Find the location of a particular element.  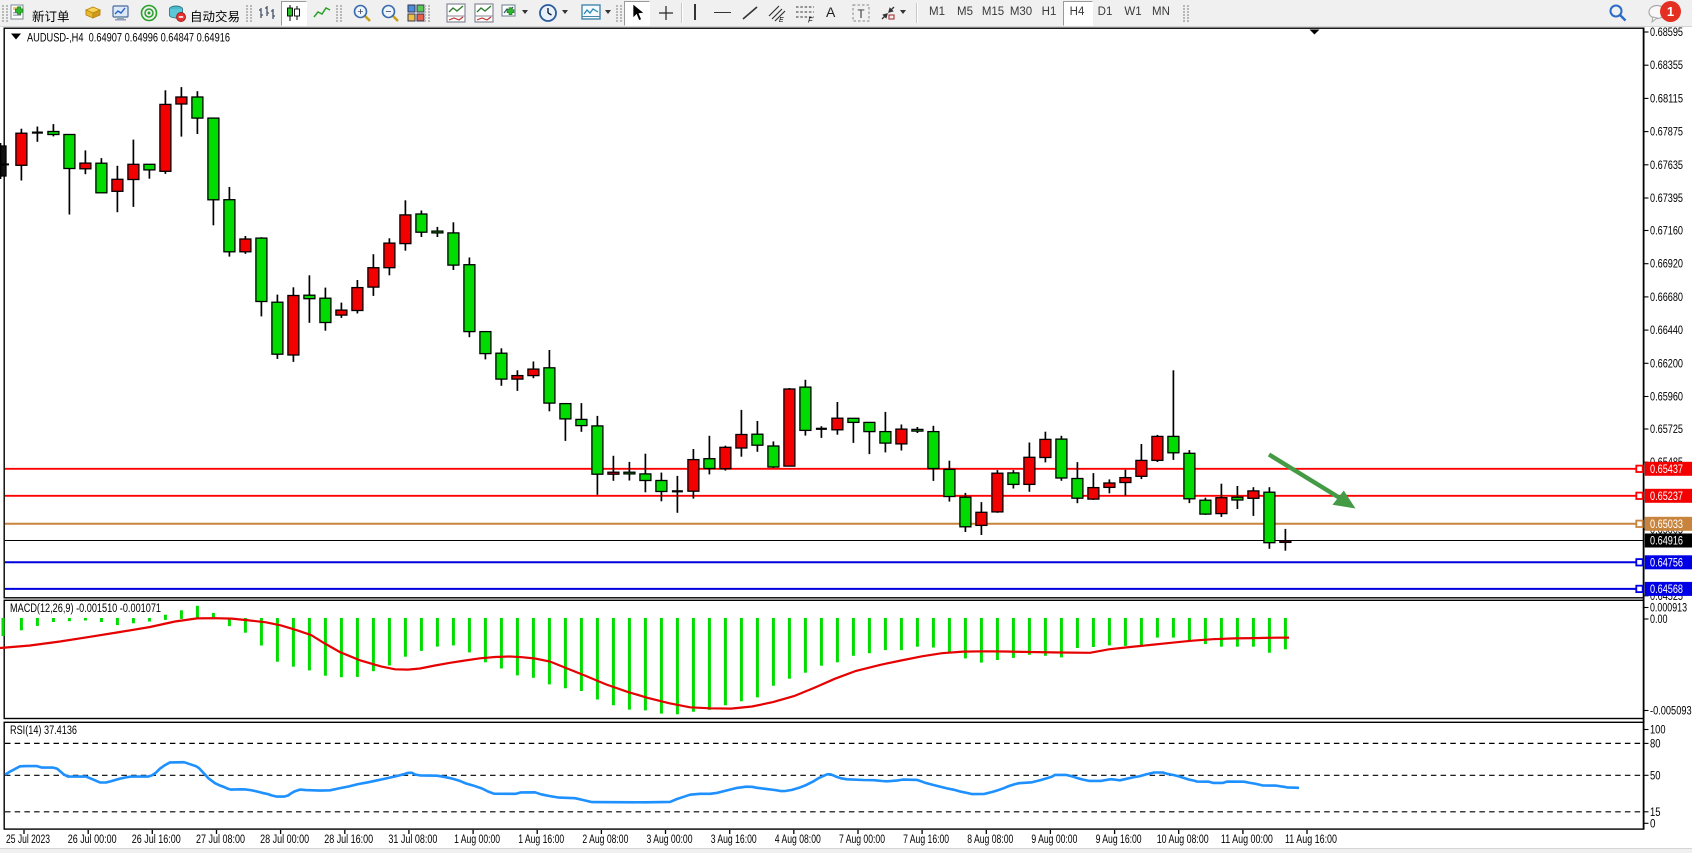

svg-text: 0.66200 is located at coordinates (1666, 364).